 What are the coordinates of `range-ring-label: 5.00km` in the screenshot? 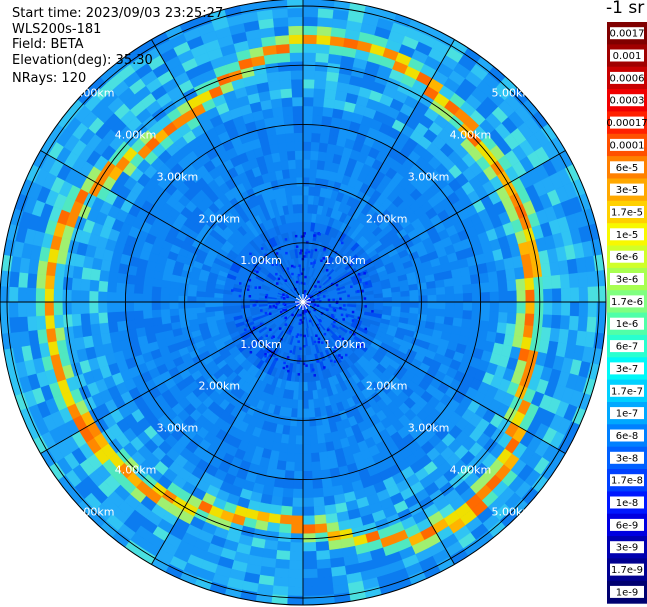 It's located at (513, 511).